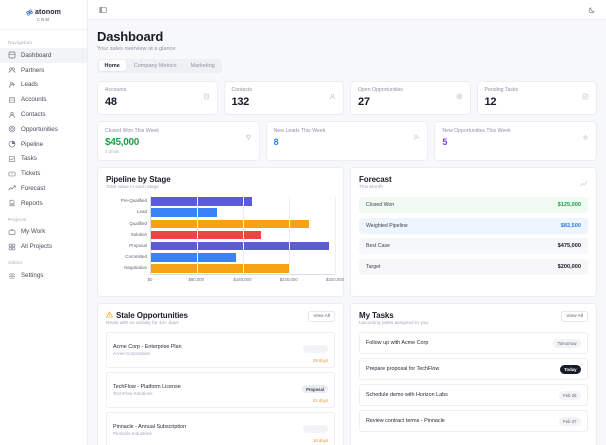 This screenshot has width=606, height=445. I want to click on tab-company-metrics: Company Metrics, so click(155, 65).